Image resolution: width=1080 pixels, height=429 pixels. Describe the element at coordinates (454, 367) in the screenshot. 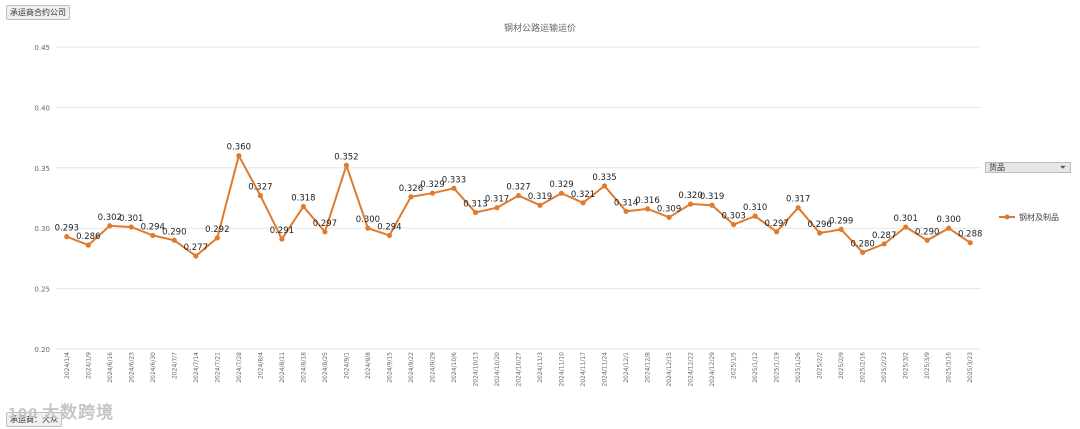

I see `x-tick-label: 2024/10/6` at that location.